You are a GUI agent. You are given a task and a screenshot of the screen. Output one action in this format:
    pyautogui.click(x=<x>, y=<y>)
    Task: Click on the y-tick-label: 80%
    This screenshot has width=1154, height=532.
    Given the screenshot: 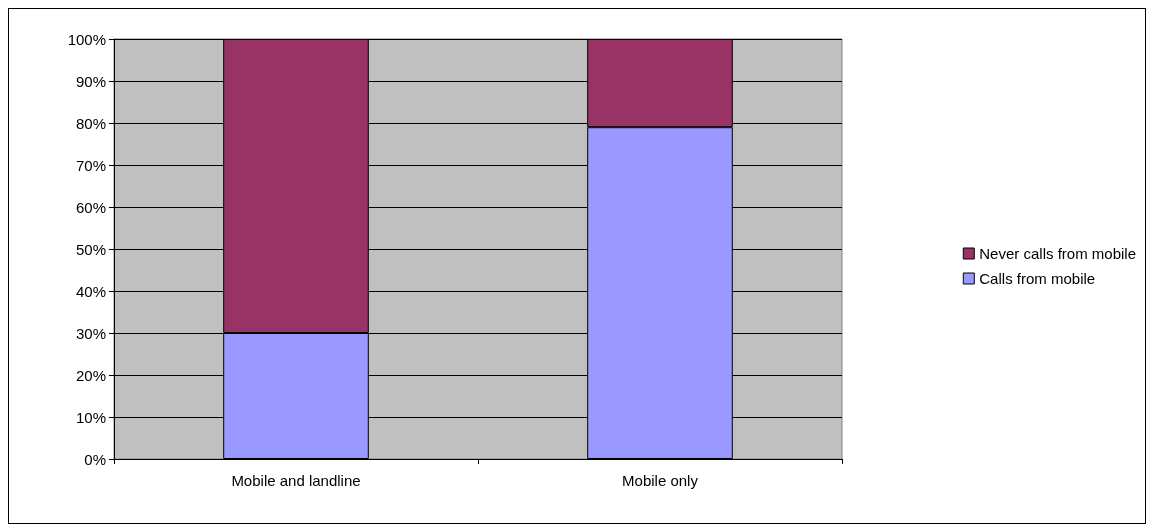 What is the action you would take?
    pyautogui.click(x=90, y=123)
    